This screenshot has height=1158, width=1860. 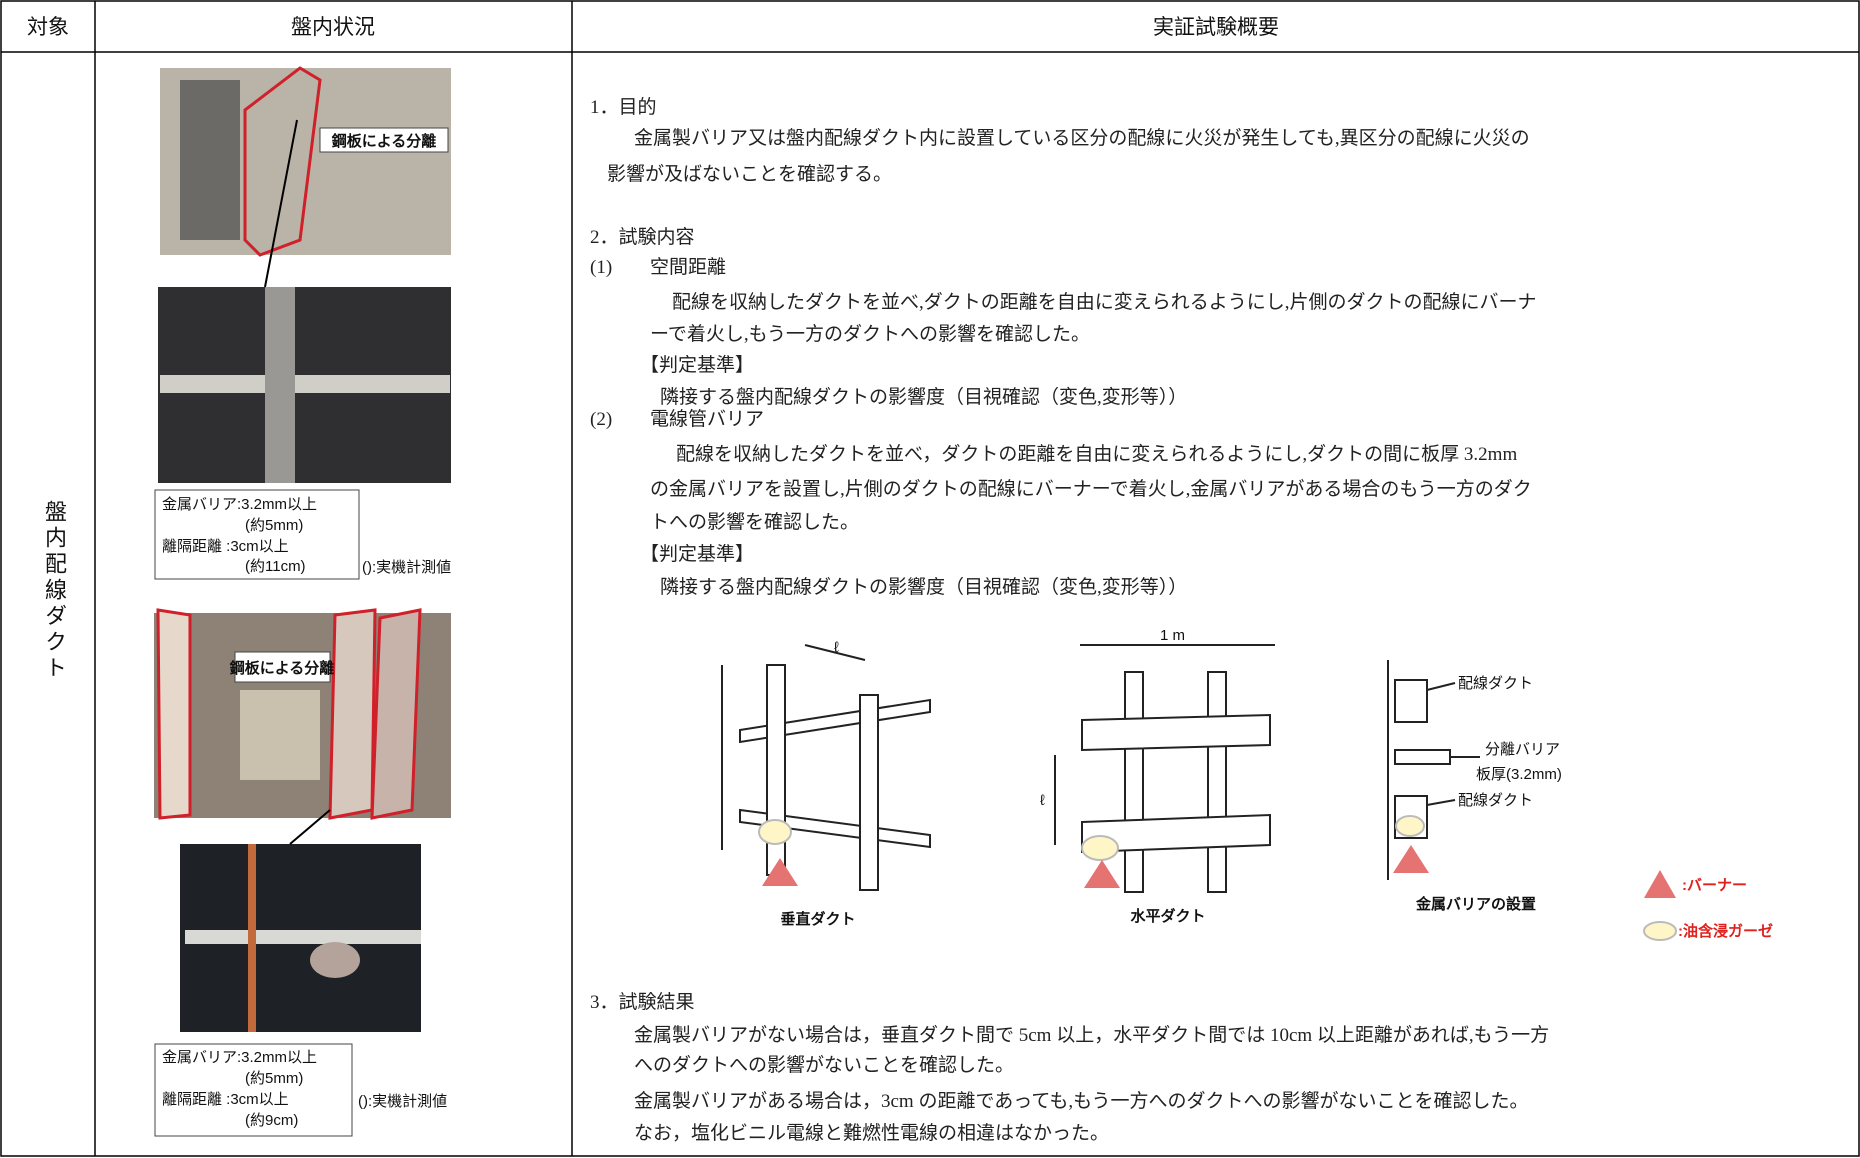 I want to click on target-label: 盤内配線ダクト, so click(x=54, y=591).